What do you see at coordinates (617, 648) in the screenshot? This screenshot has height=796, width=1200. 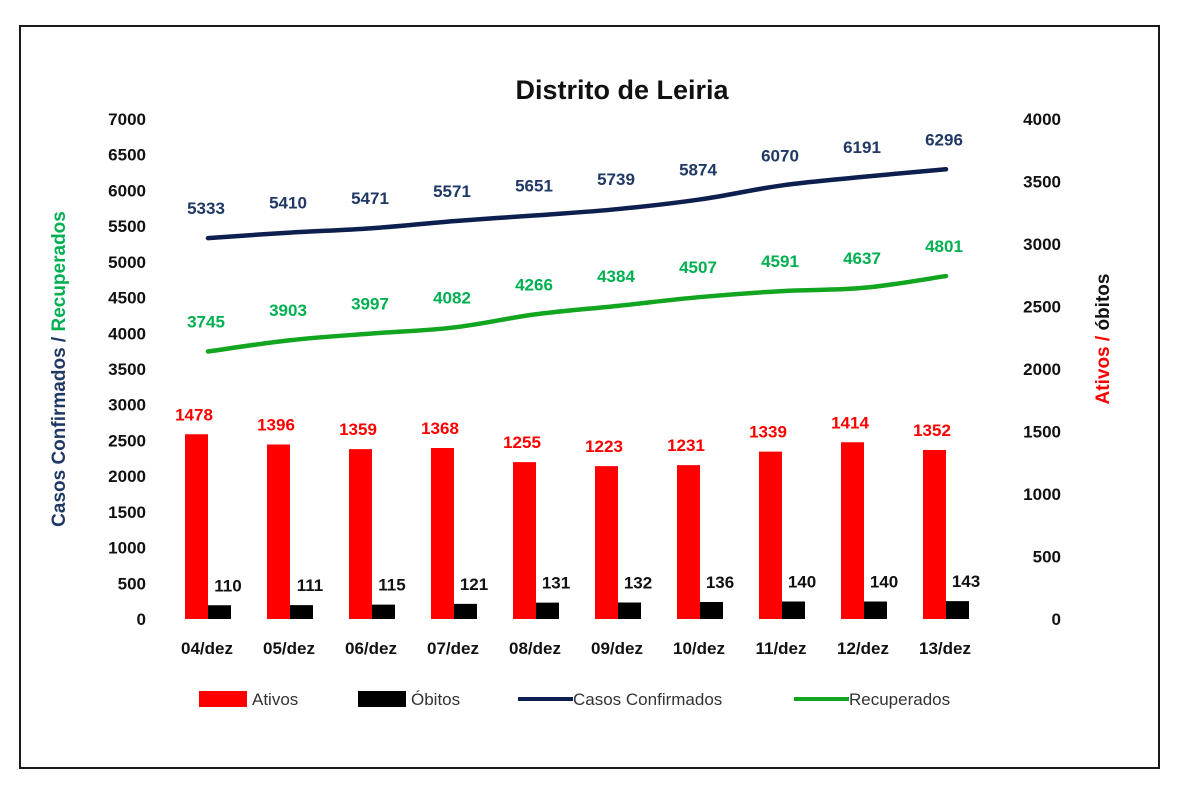 I see `x-tick-label: 09/dez` at bounding box center [617, 648].